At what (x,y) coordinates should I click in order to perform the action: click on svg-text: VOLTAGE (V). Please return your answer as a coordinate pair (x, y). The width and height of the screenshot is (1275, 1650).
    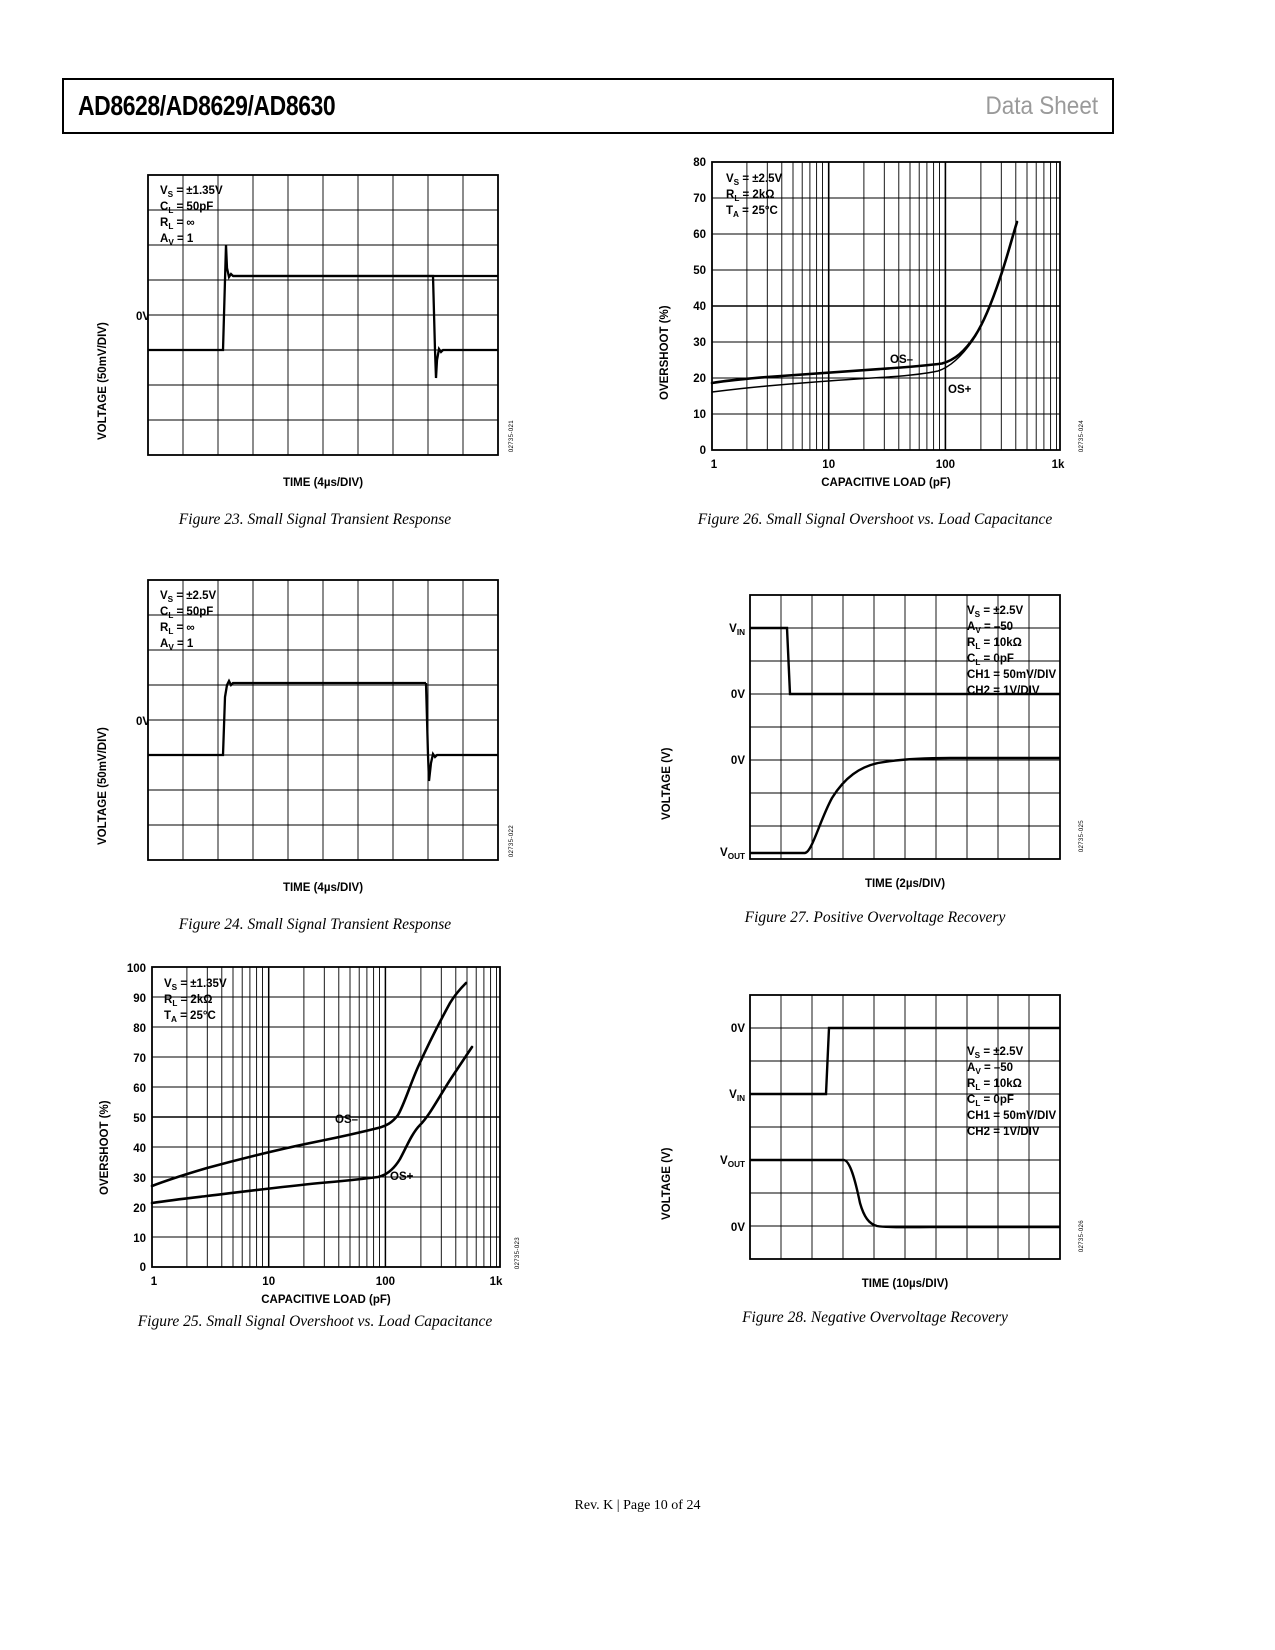
    Looking at the image, I should click on (667, 783).